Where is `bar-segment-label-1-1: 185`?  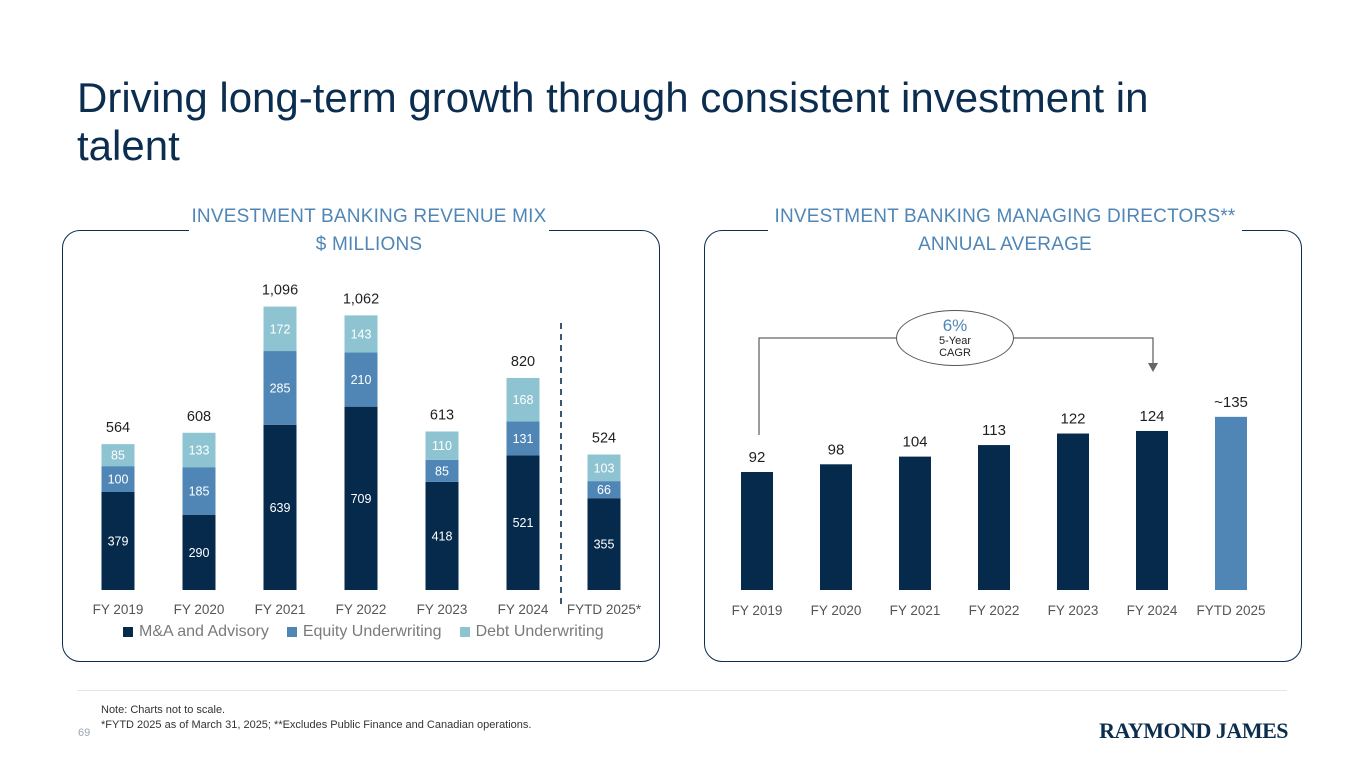 bar-segment-label-1-1: 185 is located at coordinates (199, 492).